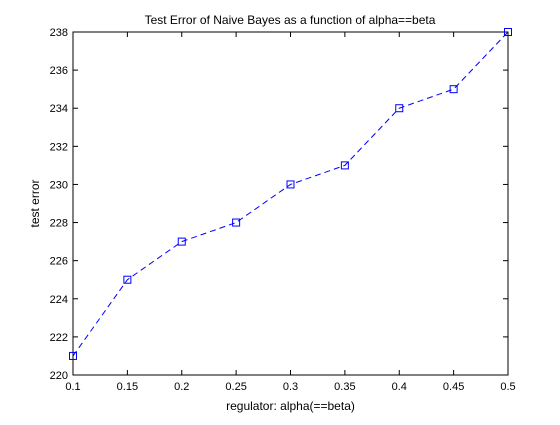 The width and height of the screenshot is (560, 425). I want to click on y-tick-label: 234, so click(59, 109).